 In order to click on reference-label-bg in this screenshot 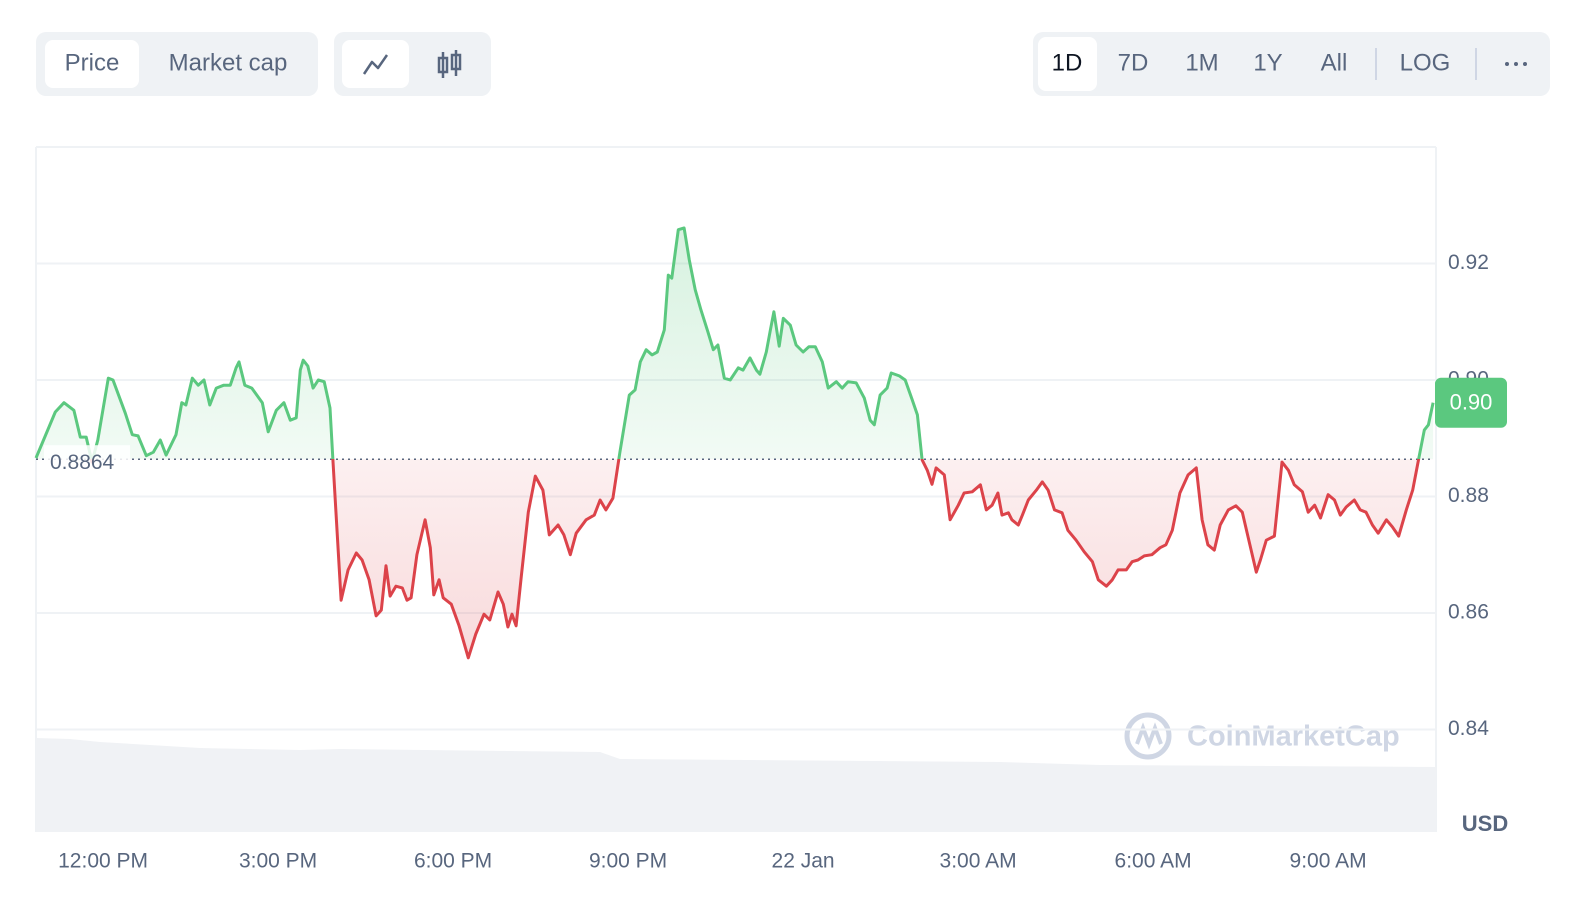, I will do `click(87, 458)`.